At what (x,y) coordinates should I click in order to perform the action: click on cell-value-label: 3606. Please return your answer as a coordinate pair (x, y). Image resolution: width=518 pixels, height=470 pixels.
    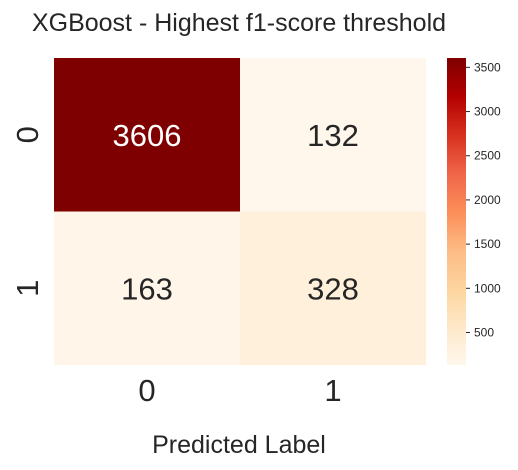
    Looking at the image, I should click on (147, 135).